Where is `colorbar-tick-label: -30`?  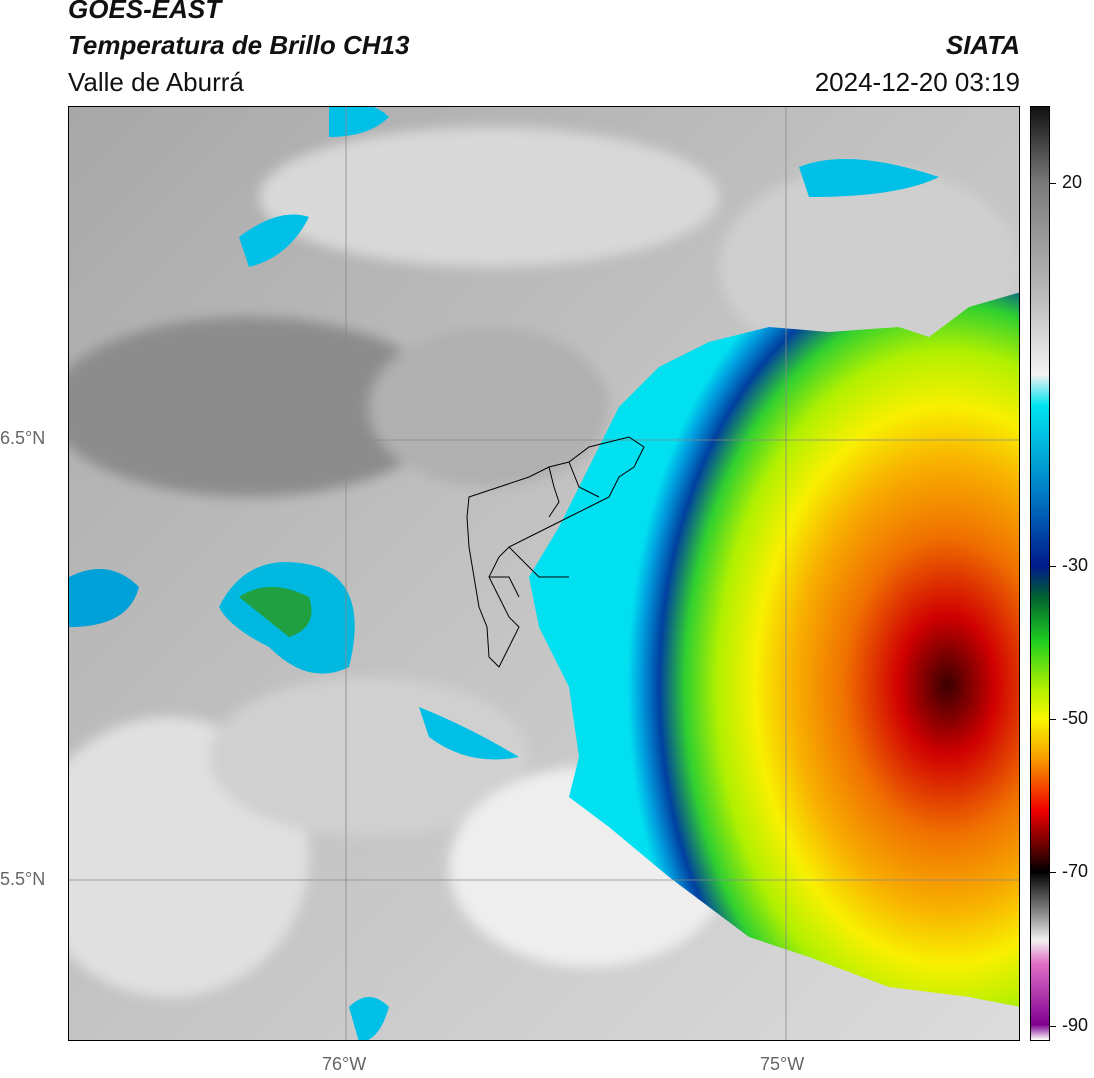 colorbar-tick-label: -30 is located at coordinates (1075, 564).